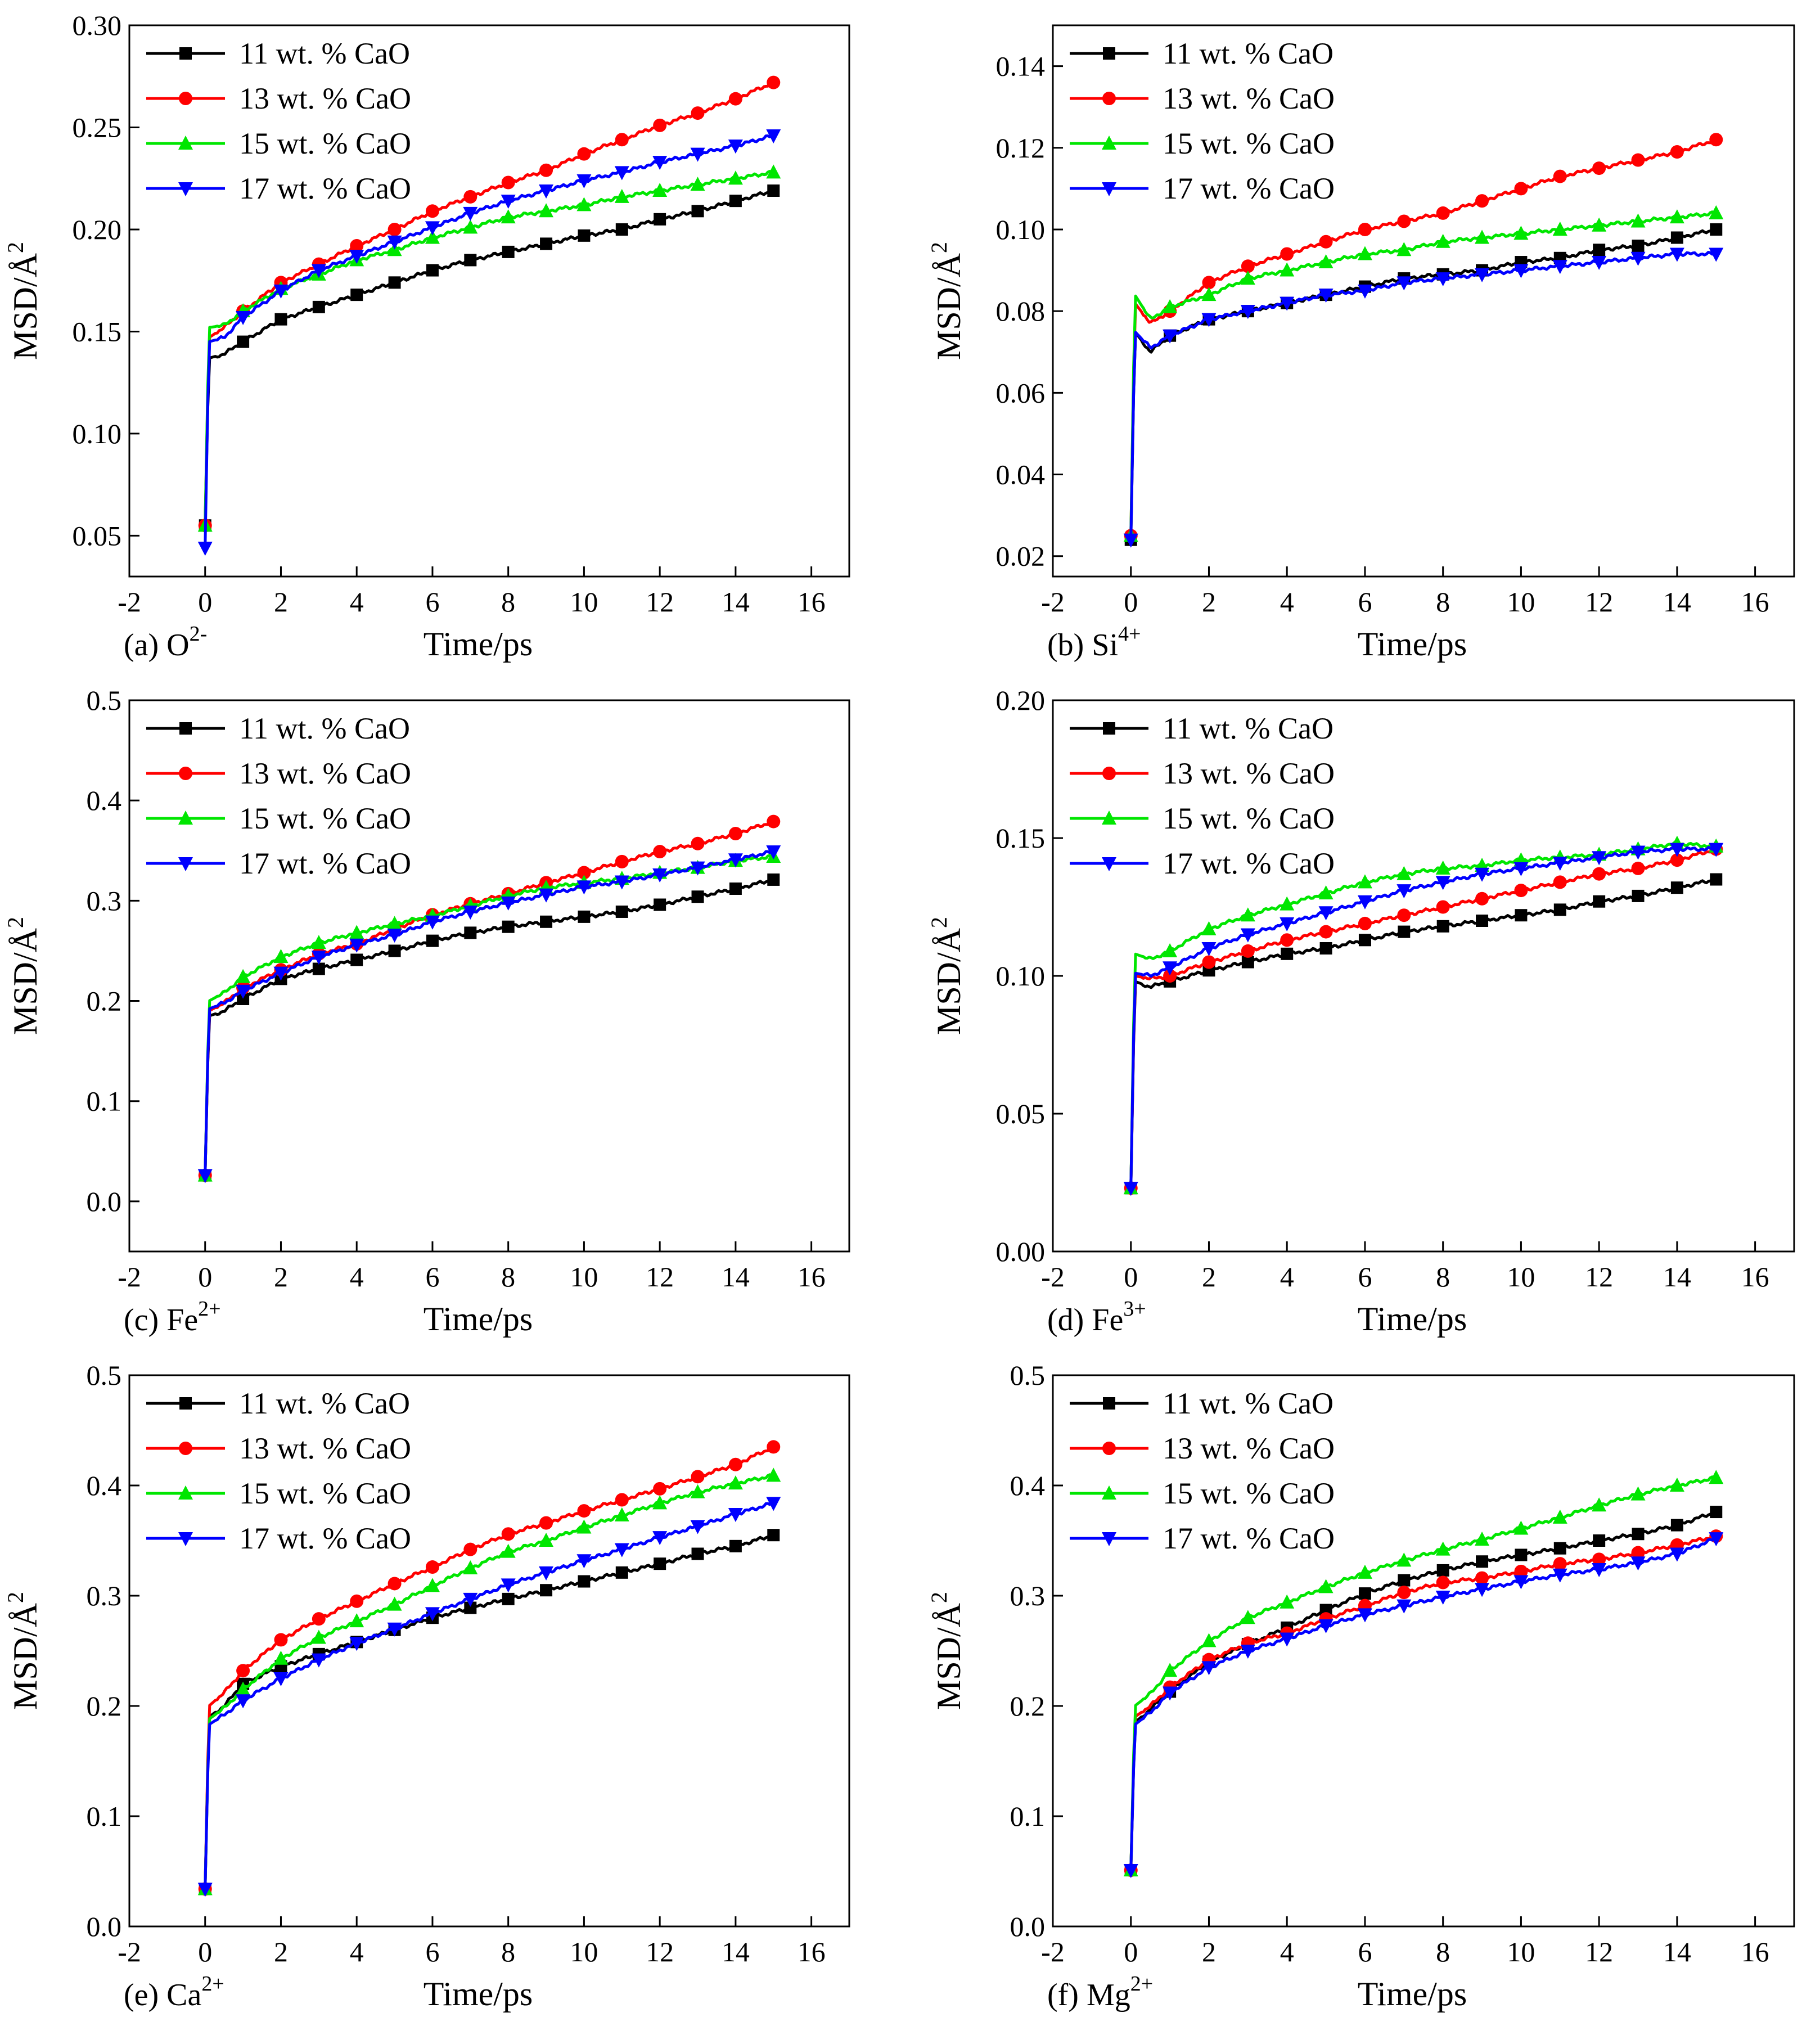  Describe the element at coordinates (1131, 1277) in the screenshot. I see `x-tick-label: 0` at that location.